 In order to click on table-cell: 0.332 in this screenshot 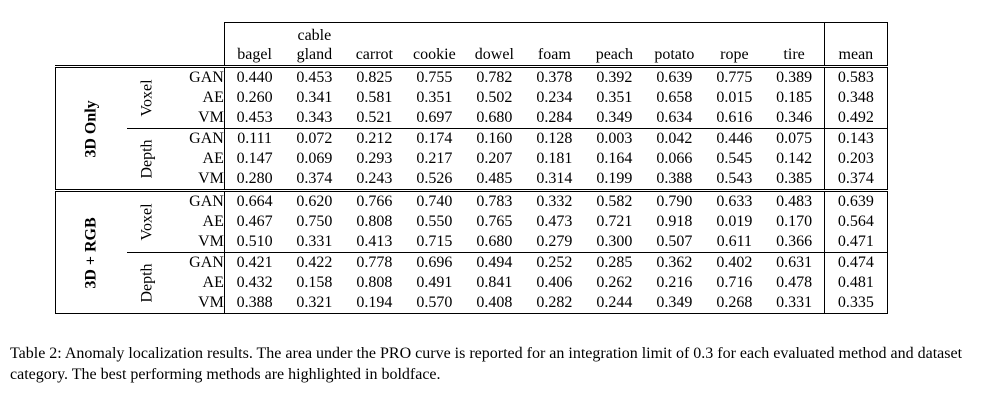, I will do `click(554, 200)`.